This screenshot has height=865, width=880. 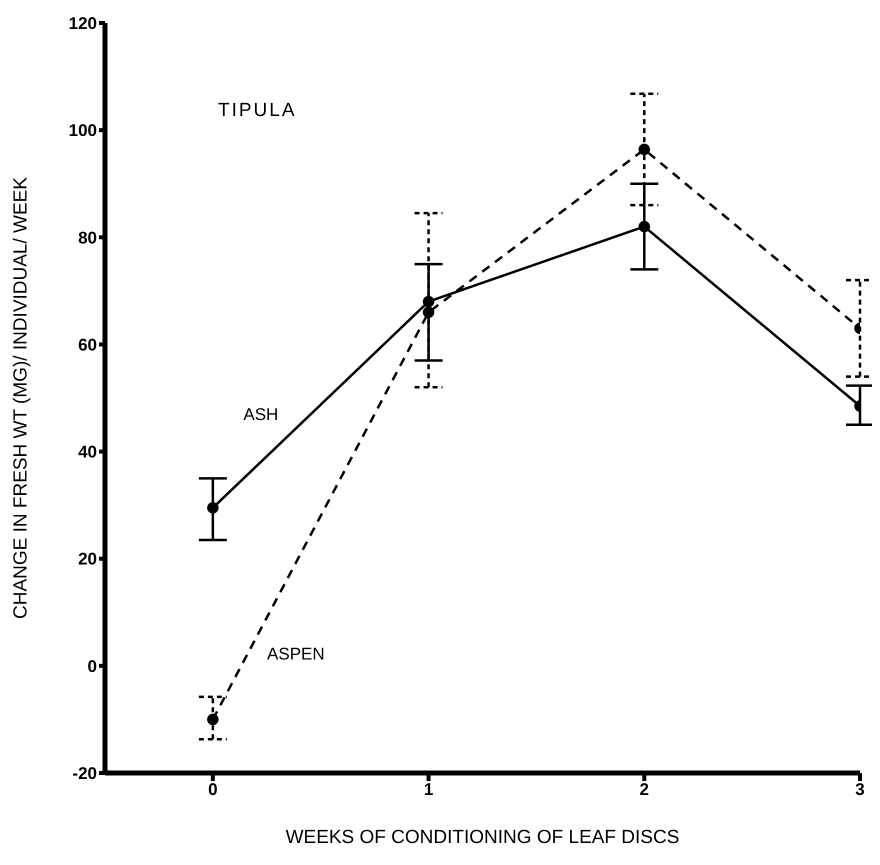 I want to click on x-tick-label: 0, so click(x=213, y=790).